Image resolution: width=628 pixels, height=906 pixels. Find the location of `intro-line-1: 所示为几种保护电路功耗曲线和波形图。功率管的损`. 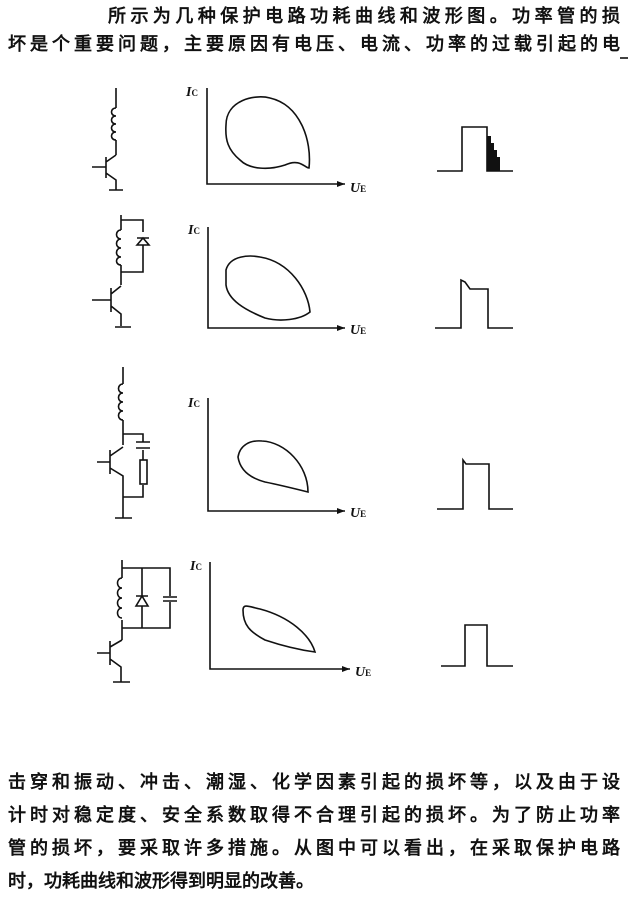

intro-line-1: 所示为几种保护电路功耗曲线和波形图。功率管的损 is located at coordinates (364, 16).